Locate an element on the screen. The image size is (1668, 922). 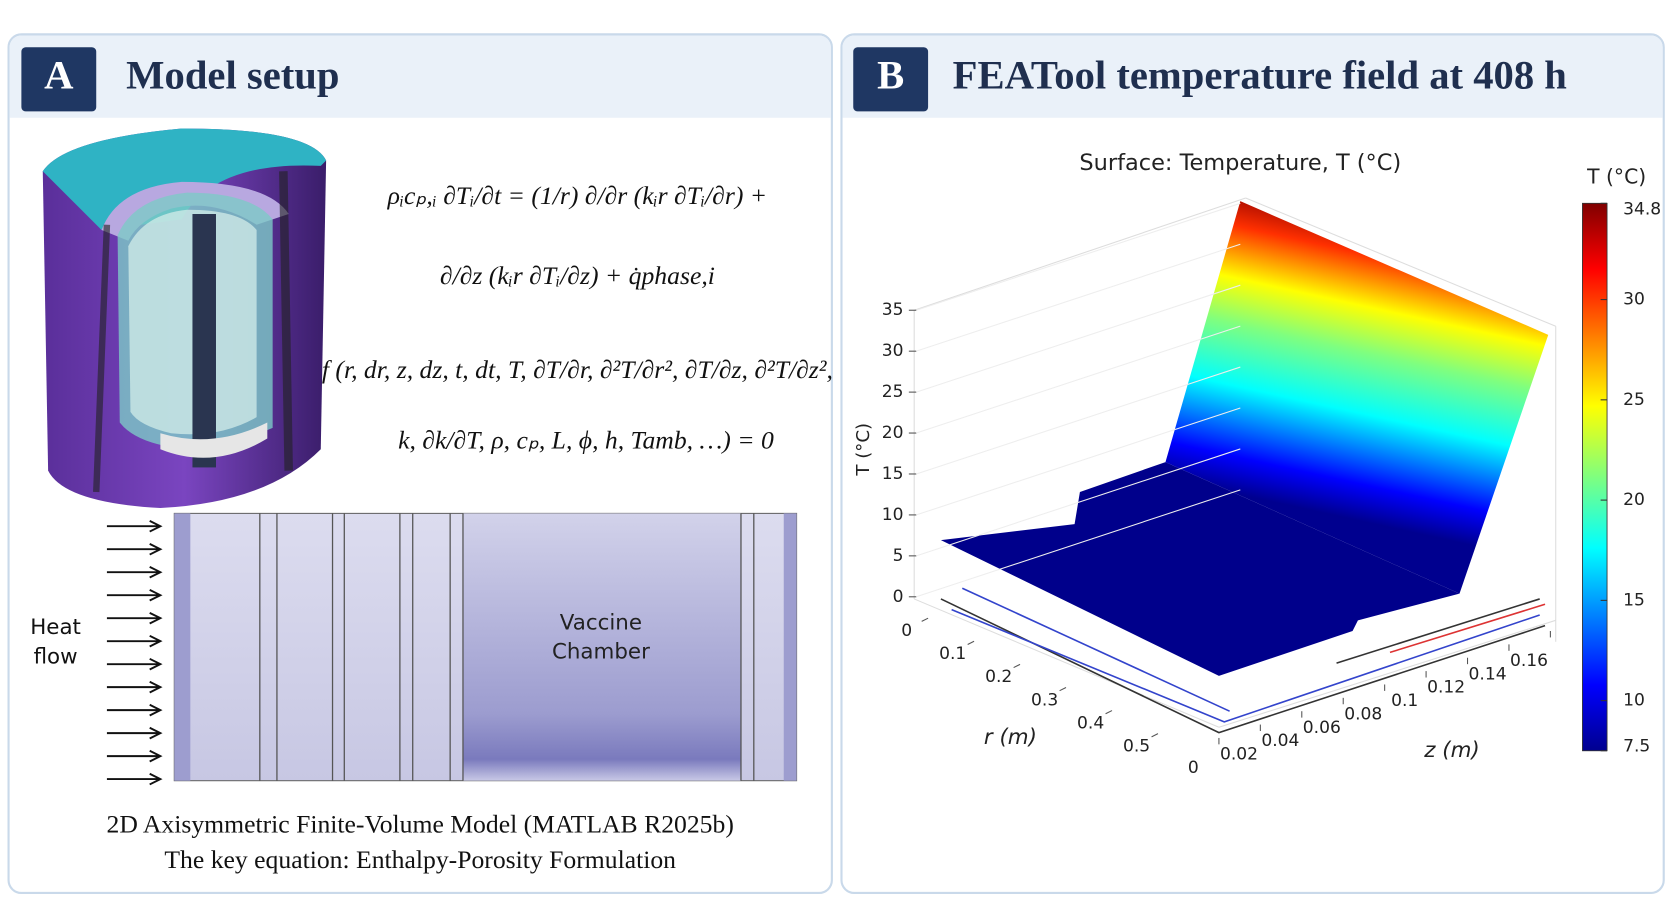
tick-label: 0.12 is located at coordinates (1446, 688).